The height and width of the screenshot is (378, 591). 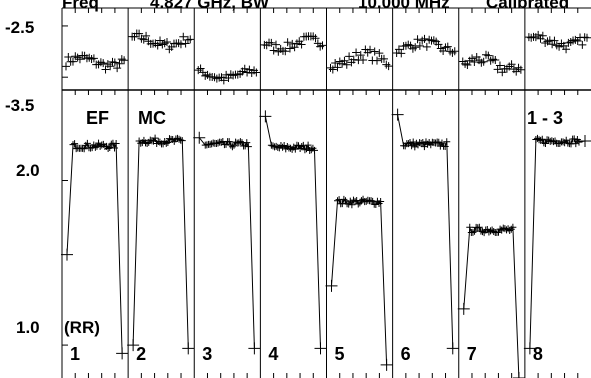 I want to click on panel-label-7: 7, so click(x=472, y=354).